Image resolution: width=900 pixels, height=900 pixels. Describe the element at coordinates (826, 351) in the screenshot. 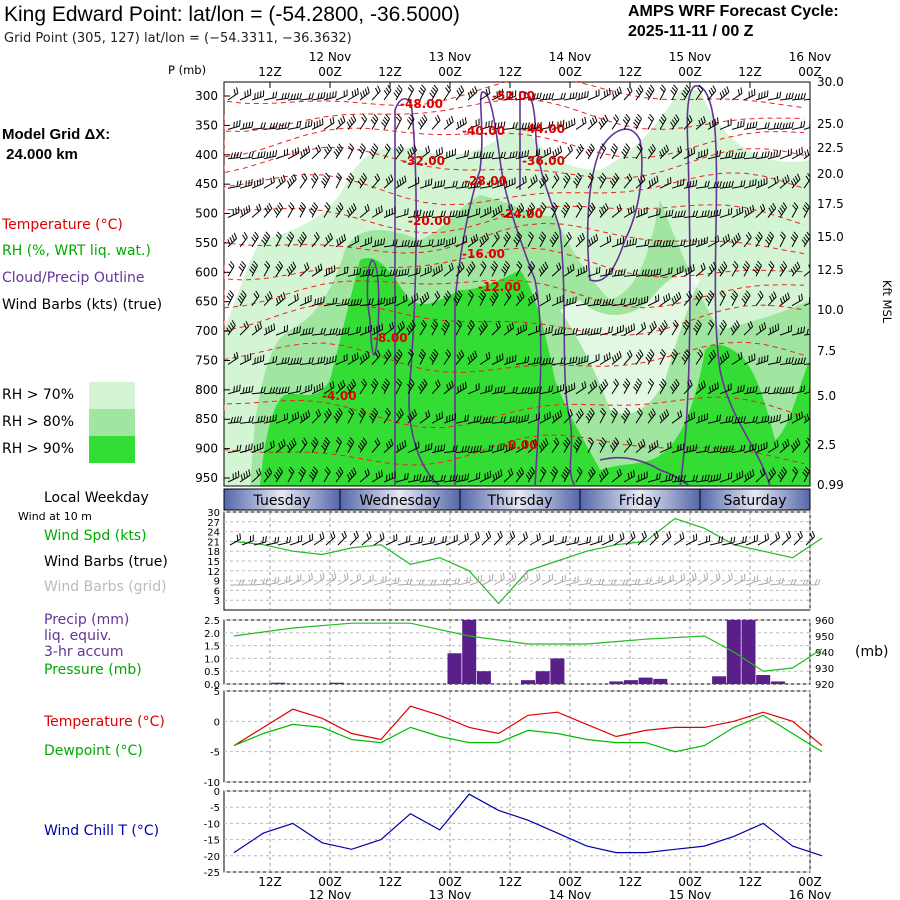

I see `height-tick-label: 7.5` at that location.